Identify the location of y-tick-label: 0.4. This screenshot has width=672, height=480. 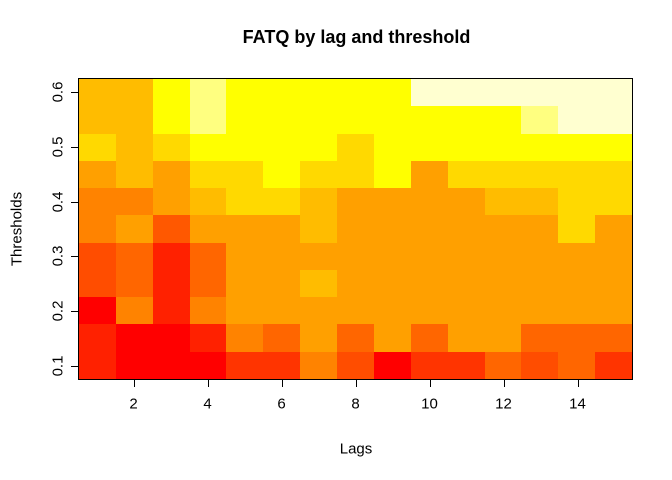
(58, 201).